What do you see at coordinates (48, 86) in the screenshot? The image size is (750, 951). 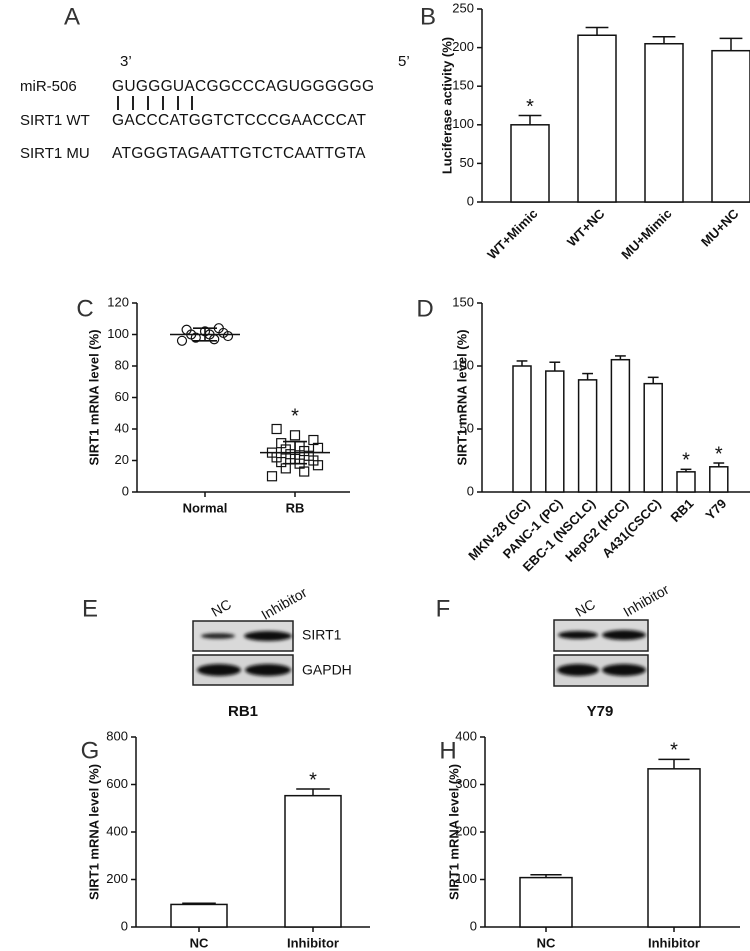 I see `row-name: miR-506` at bounding box center [48, 86].